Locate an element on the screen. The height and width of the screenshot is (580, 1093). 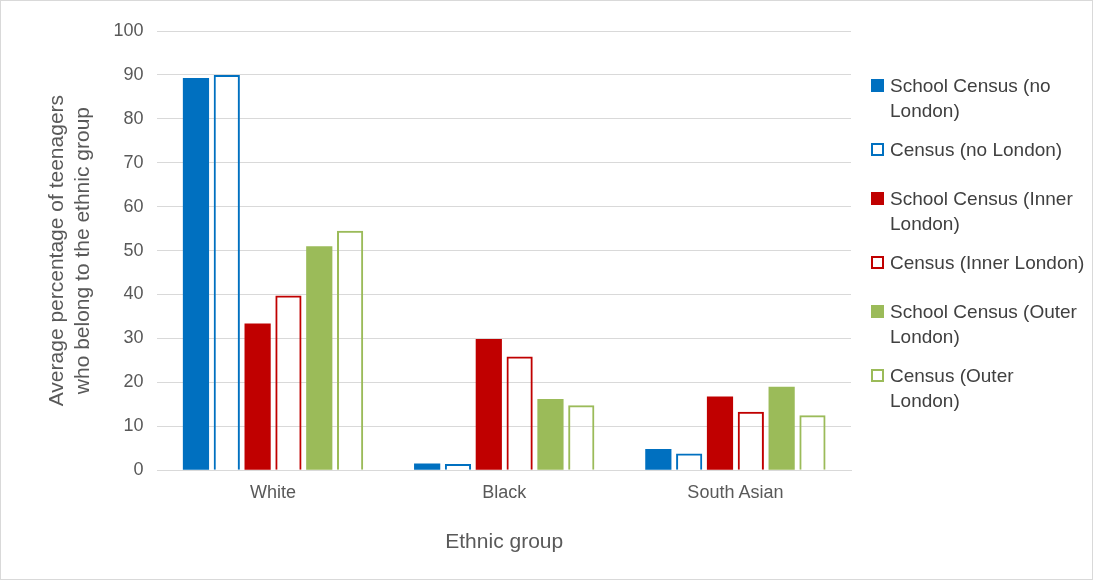
y-tick-label: 50 is located at coordinates (133, 249).